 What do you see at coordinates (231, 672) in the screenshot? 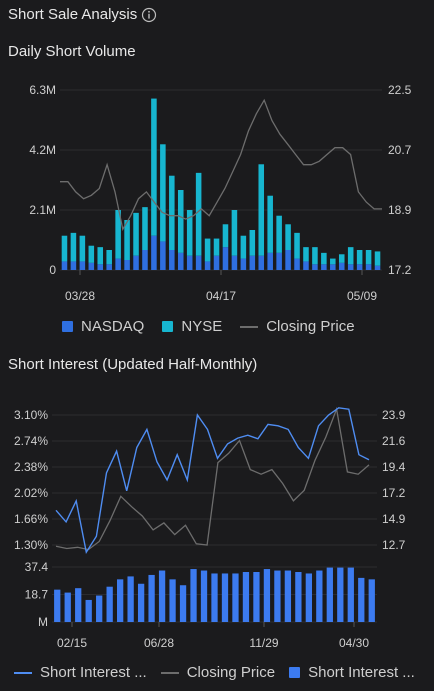
I see `legend-label-closing-price-2: Closing Price` at bounding box center [231, 672].